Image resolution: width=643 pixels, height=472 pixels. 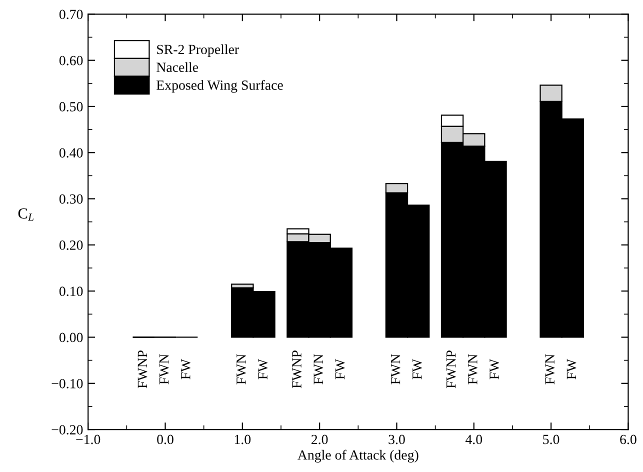 What do you see at coordinates (26, 214) in the screenshot?
I see `y-axis-title: C$_{L}$` at bounding box center [26, 214].